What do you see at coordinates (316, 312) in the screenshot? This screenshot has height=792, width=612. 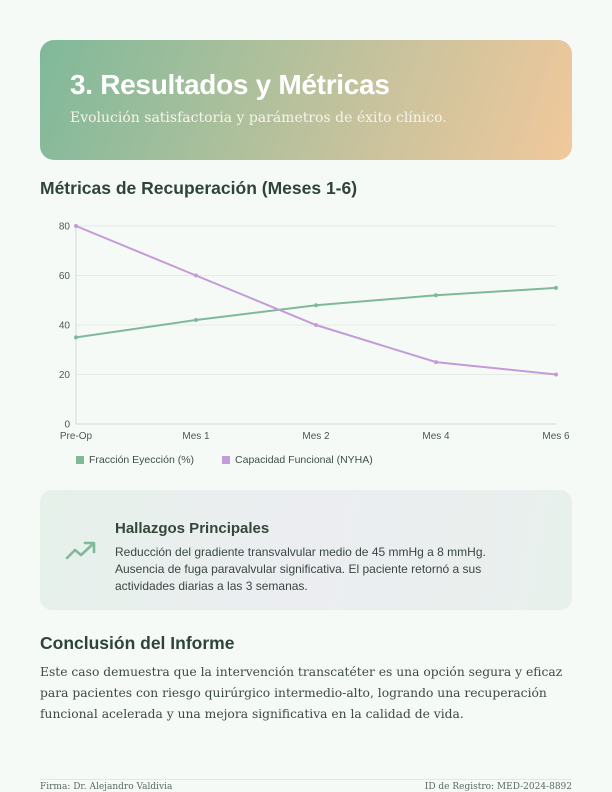 I see `series-line` at bounding box center [316, 312].